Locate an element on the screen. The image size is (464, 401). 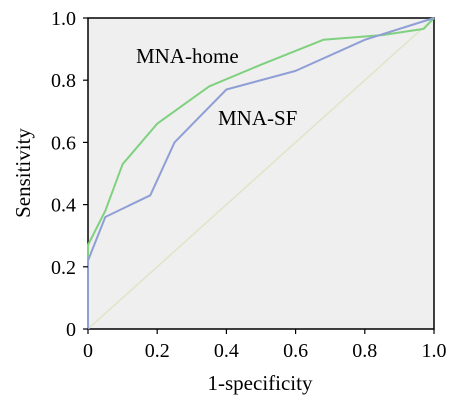
x-axis-ticks: 0 0.2 0.4 0.6 0.8 1.0 is located at coordinates (265, 345).